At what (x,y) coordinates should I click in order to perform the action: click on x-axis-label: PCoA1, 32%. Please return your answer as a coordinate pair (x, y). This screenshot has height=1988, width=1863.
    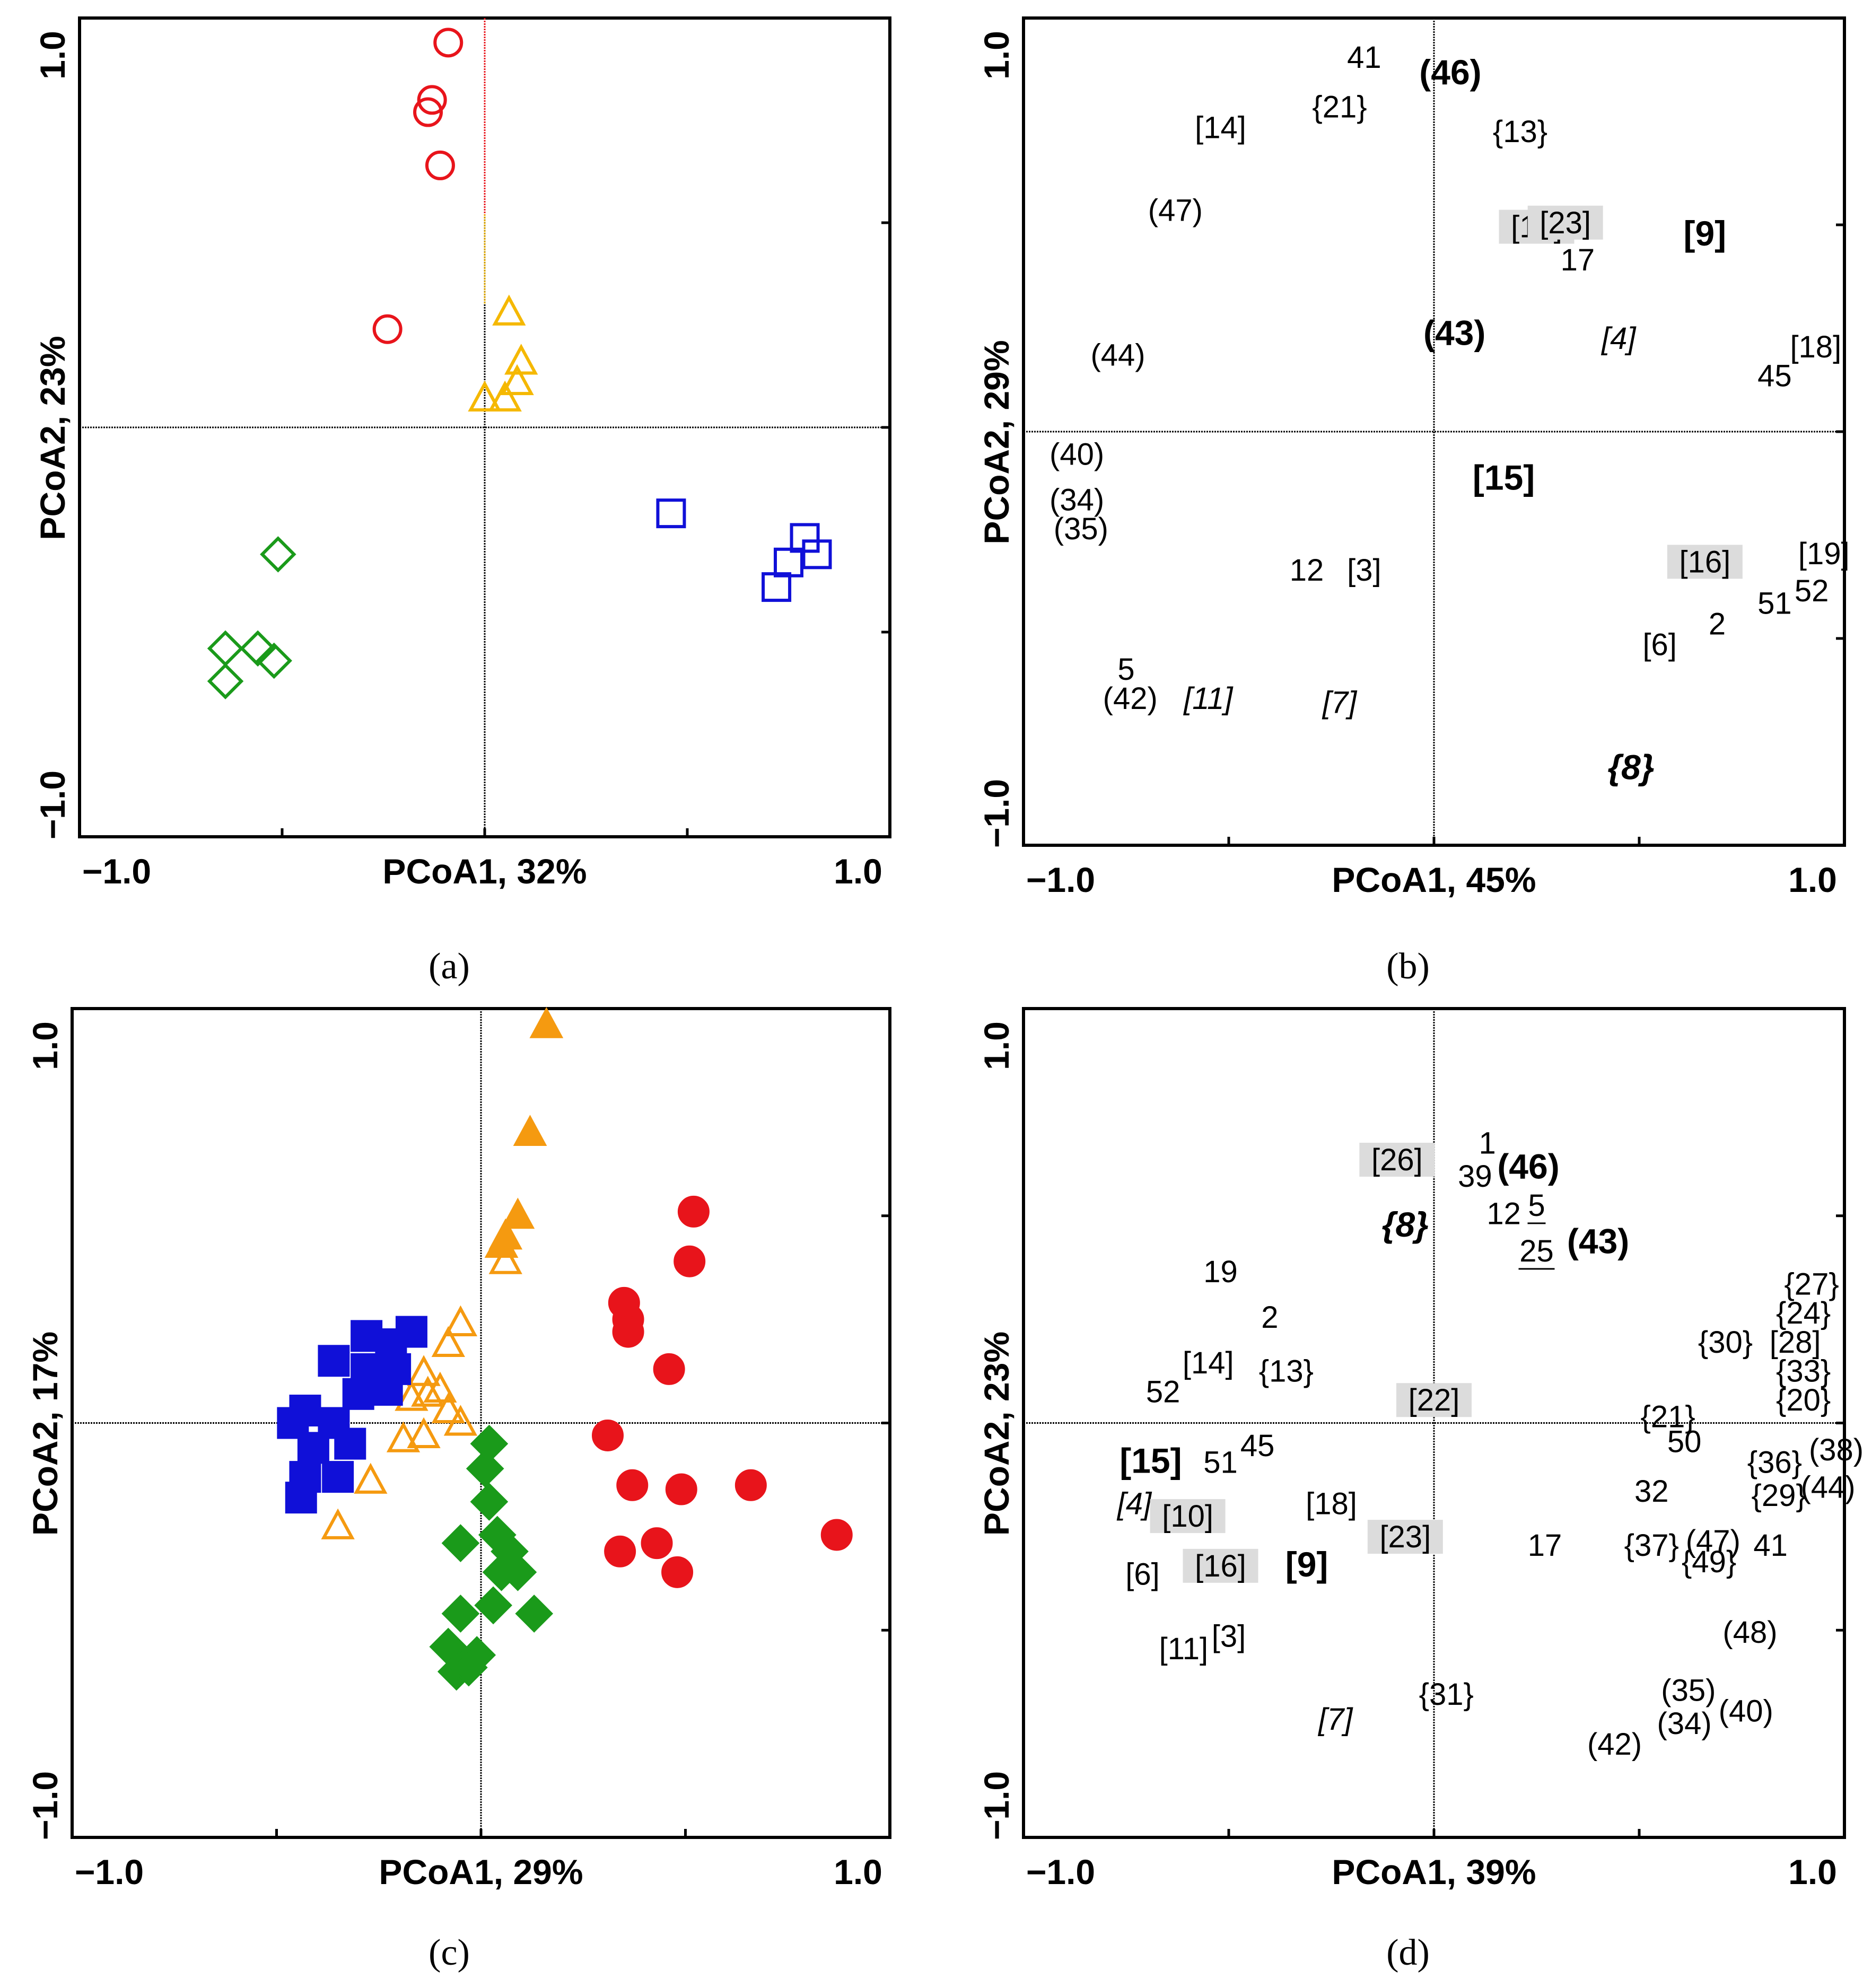
    Looking at the image, I should click on (484, 871).